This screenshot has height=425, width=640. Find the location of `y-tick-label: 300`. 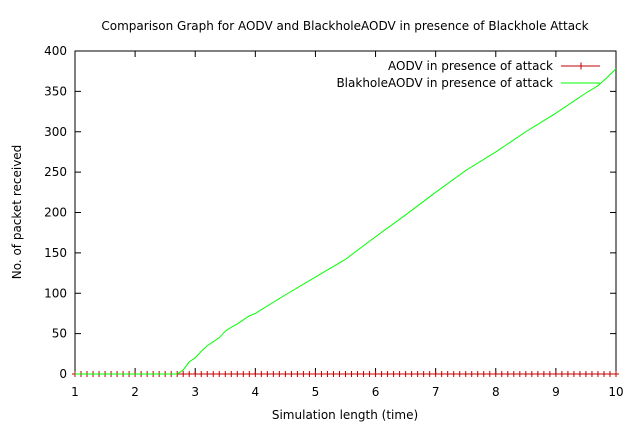

y-tick-label: 300 is located at coordinates (55, 132).